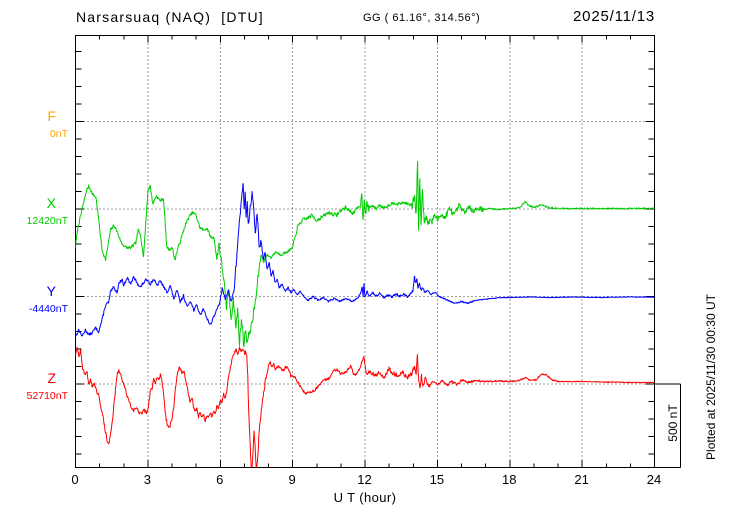 This screenshot has width=730, height=520. Describe the element at coordinates (147, 479) in the screenshot. I see `x-tick-label-3: 3` at that location.